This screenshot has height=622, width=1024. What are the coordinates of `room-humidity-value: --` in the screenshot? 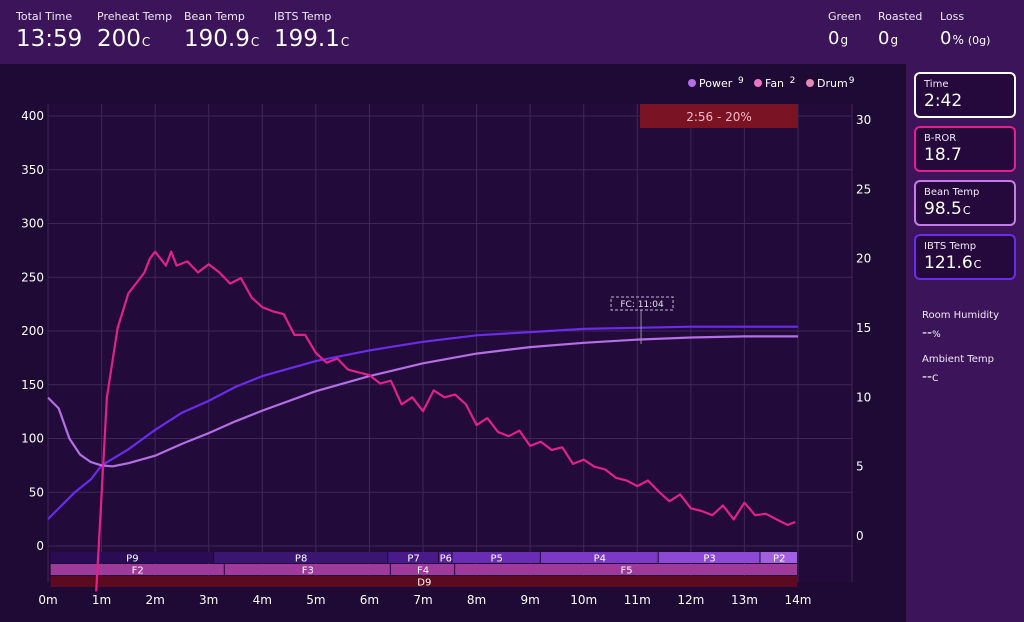 It's located at (927, 333).